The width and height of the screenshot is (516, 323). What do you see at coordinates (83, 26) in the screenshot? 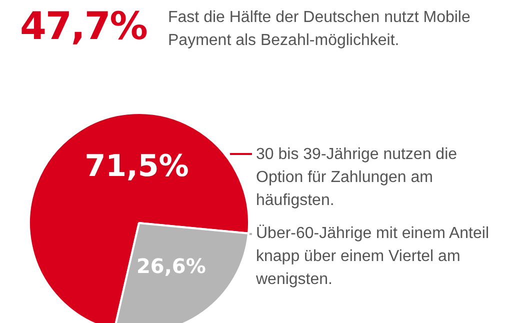
I see `chart-title: 47,7%` at bounding box center [83, 26].